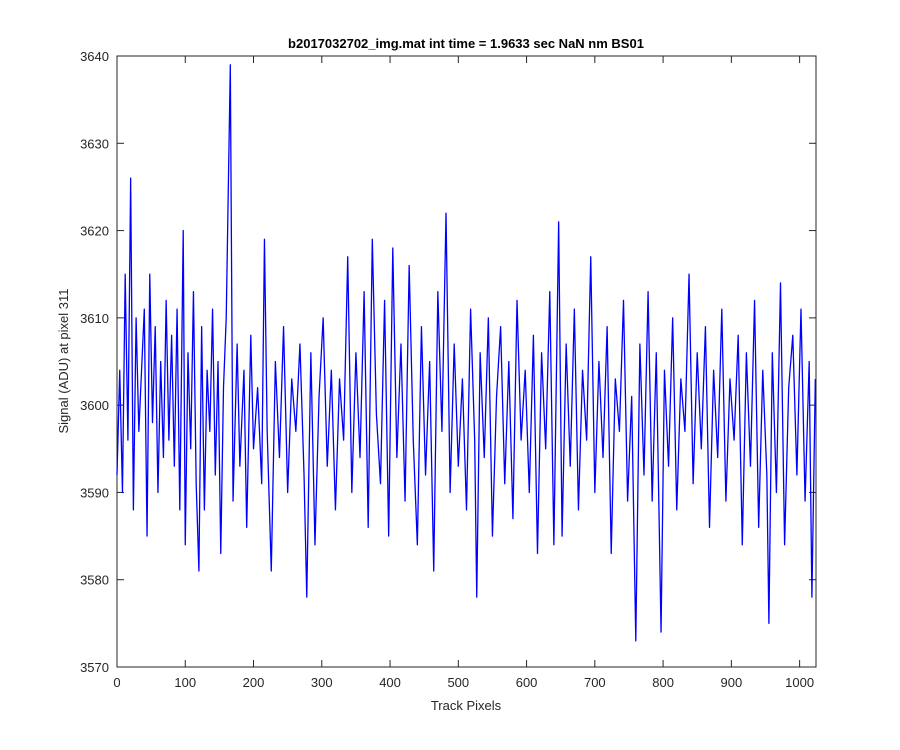  Describe the element at coordinates (94, 580) in the screenshot. I see `y-tick-label: 3580` at that location.